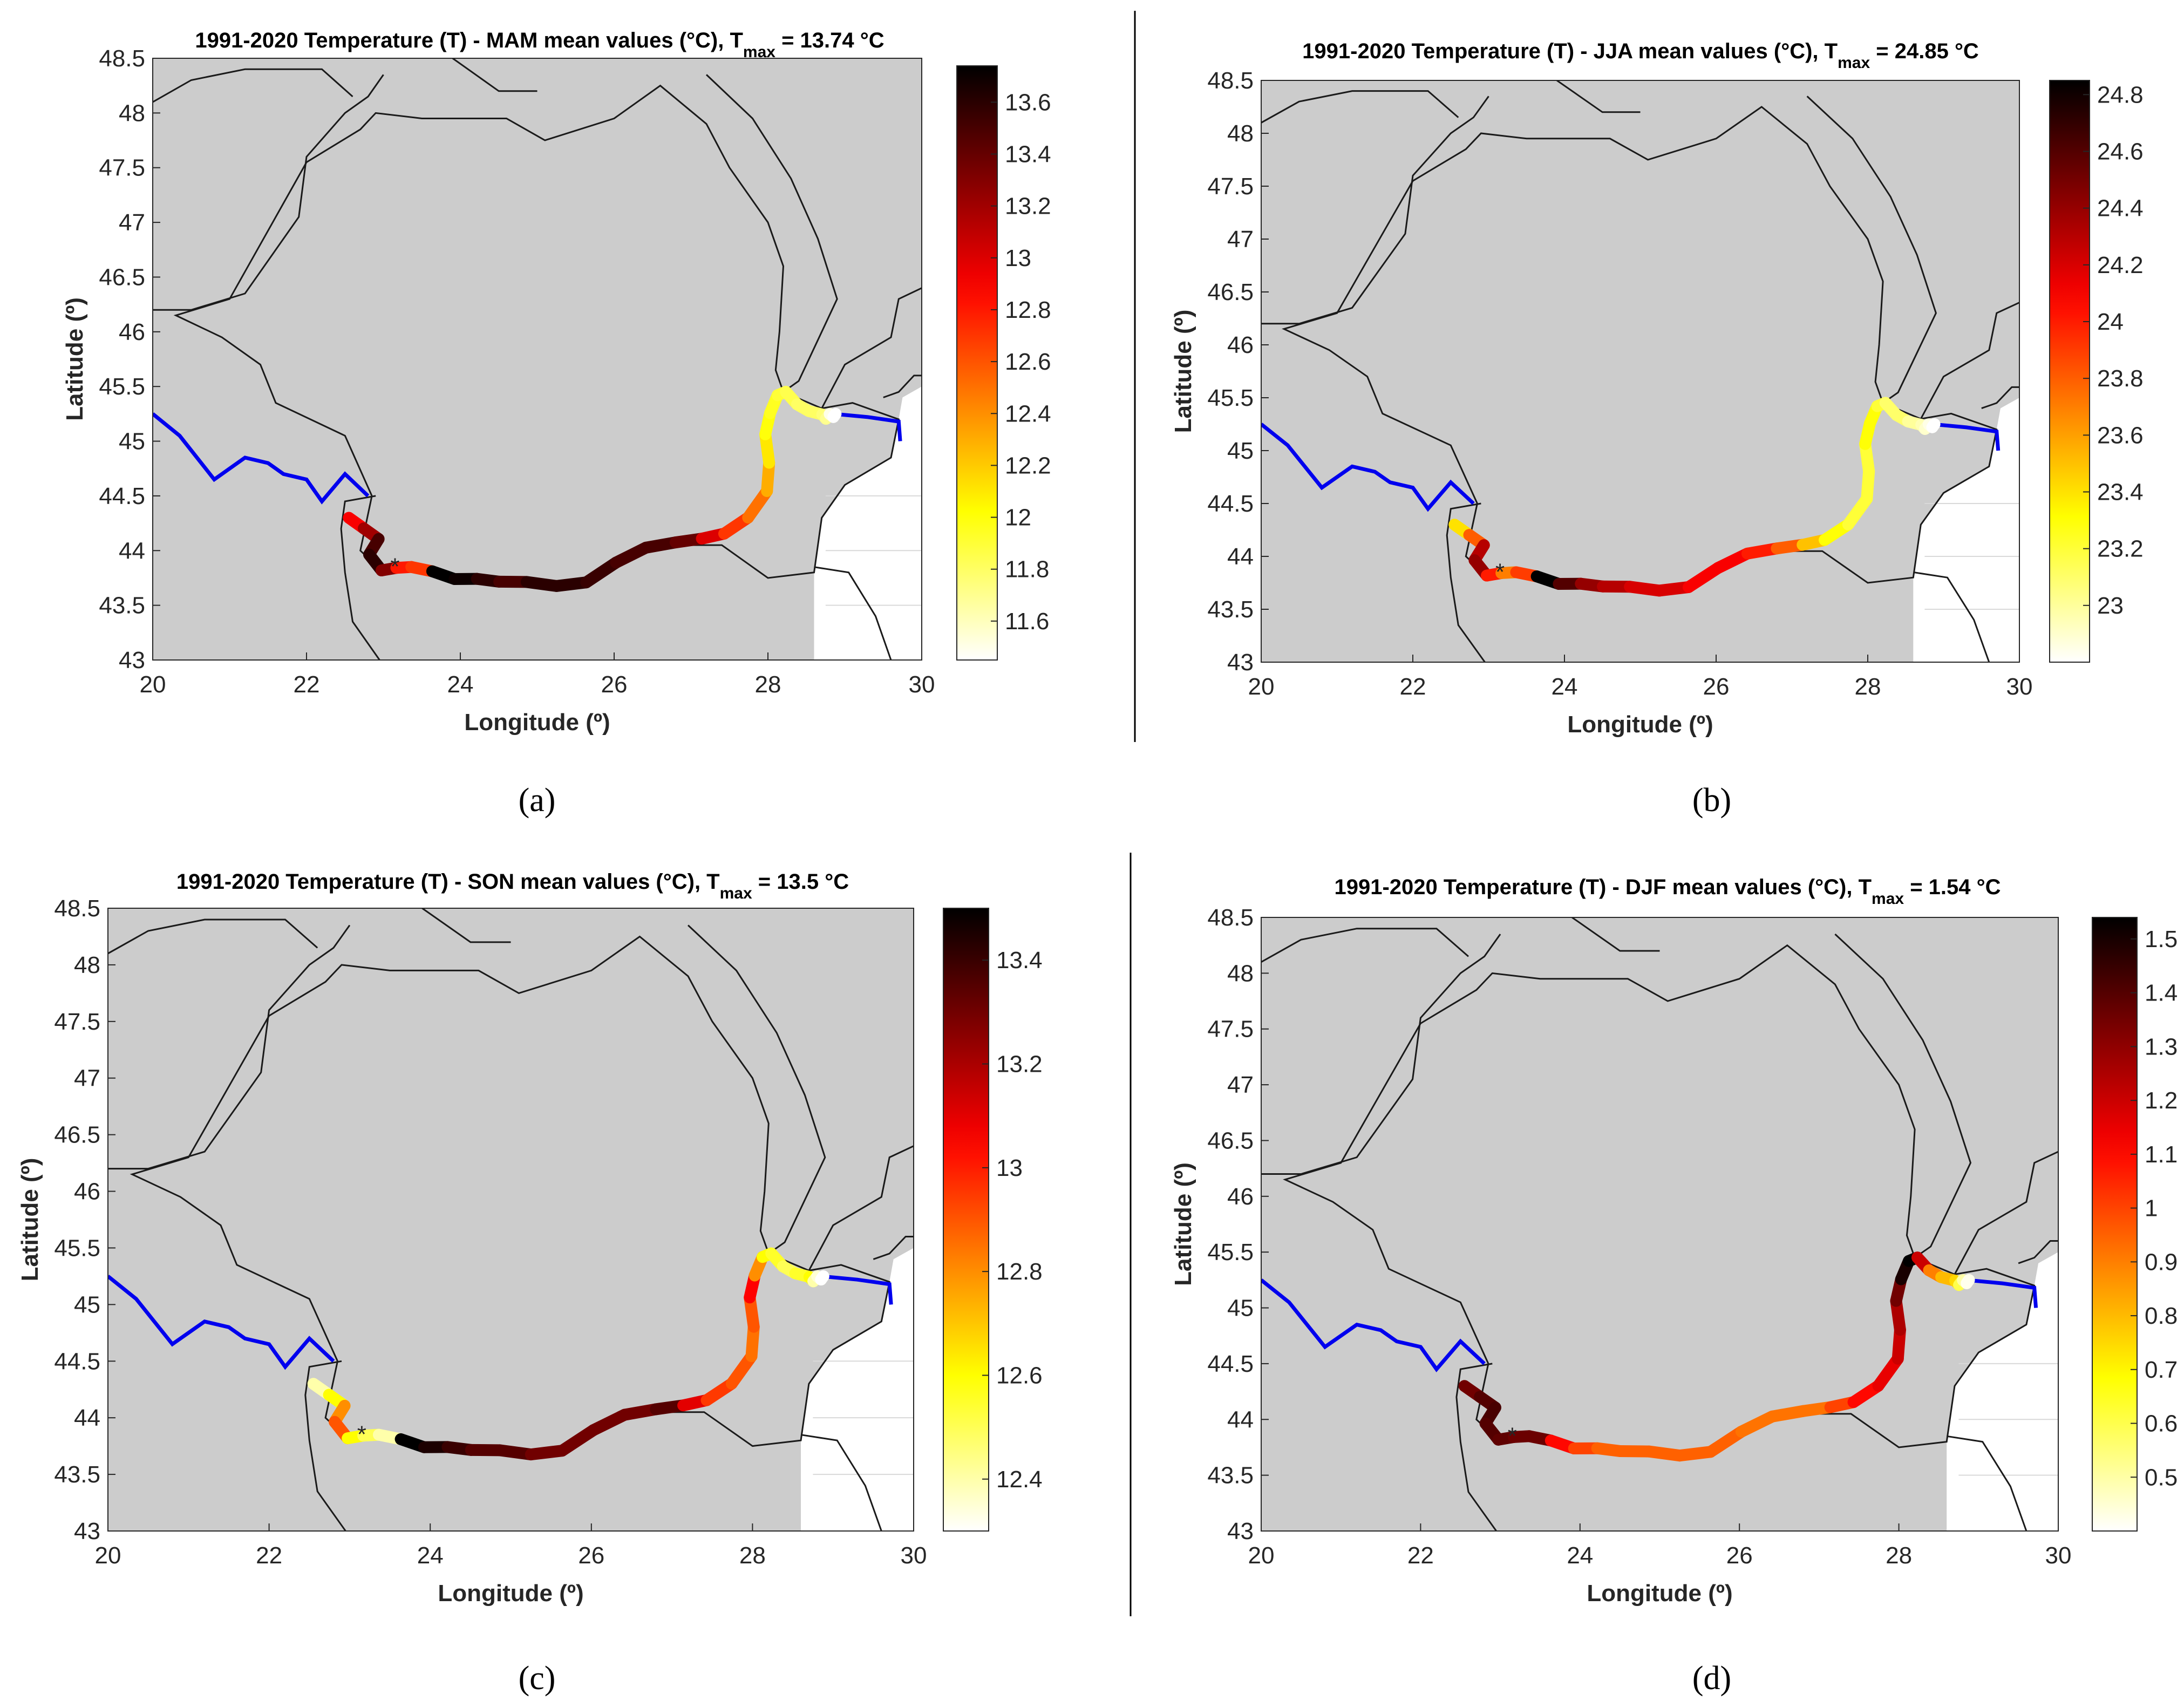  I want to click on colorbar-tick-label: 24.2, so click(2120, 265).